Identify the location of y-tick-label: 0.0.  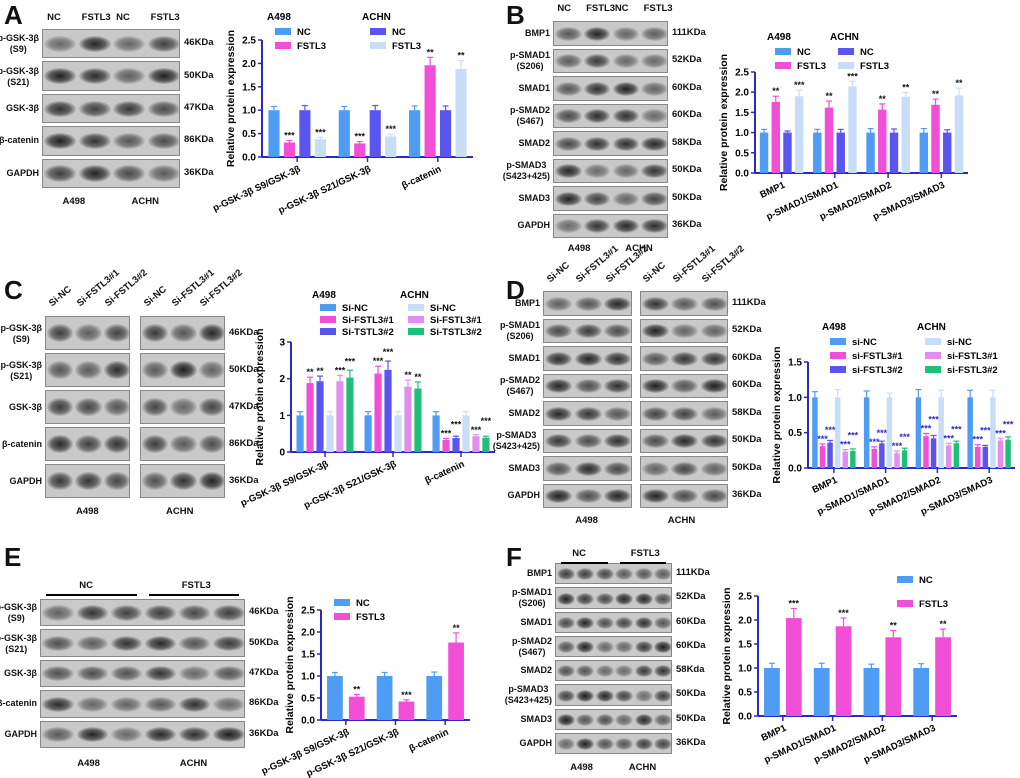
(742, 174).